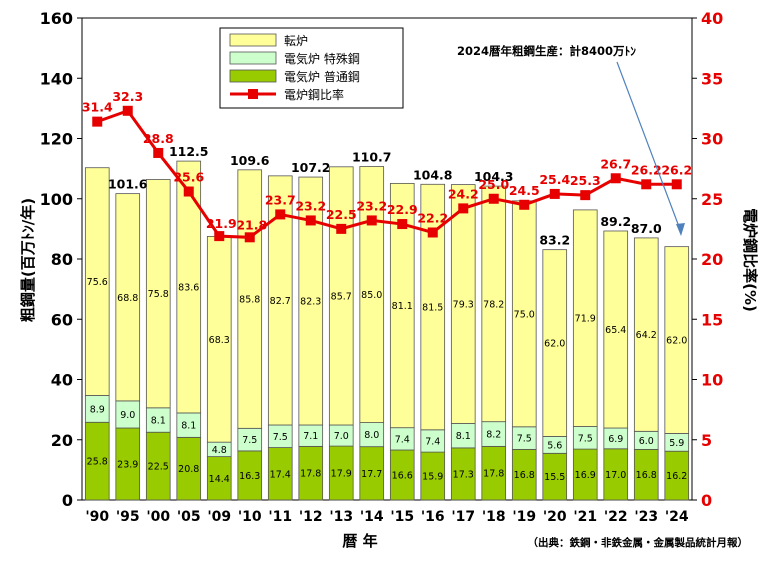  I want to click on ytick-right-5: 25, so click(712, 199).